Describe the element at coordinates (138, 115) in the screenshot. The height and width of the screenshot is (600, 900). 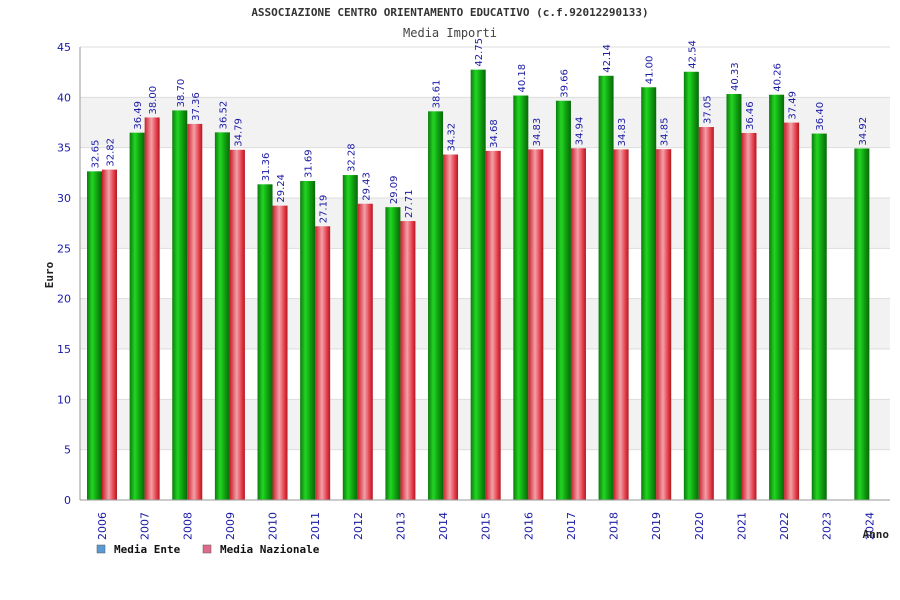
I see `value-label-ente: 36.49` at that location.